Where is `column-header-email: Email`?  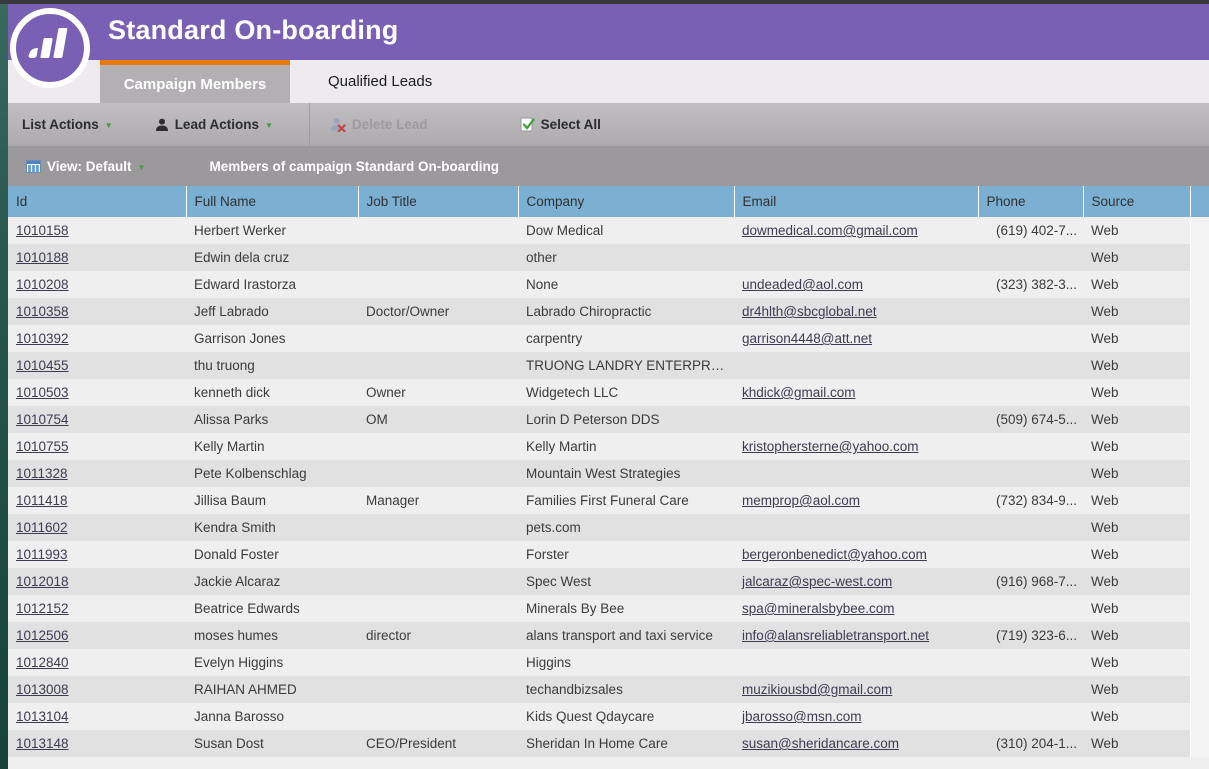
column-header-email: Email is located at coordinates (856, 201).